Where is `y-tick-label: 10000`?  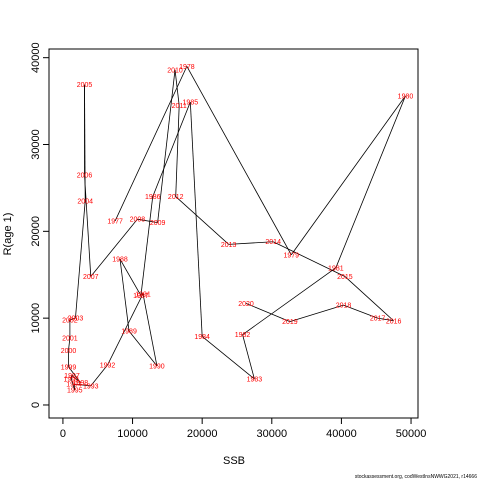
y-tick-label: 10000 is located at coordinates (36, 318).